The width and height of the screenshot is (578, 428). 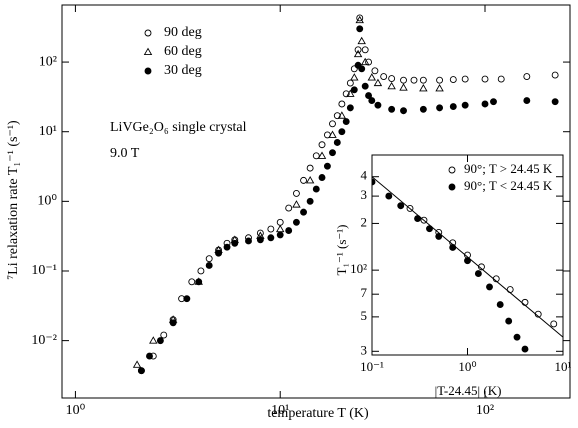 What do you see at coordinates (13, 200) in the screenshot?
I see `y-axis-label: ⁷Li relaxation rate T₁⁻¹ (s⁻¹)` at bounding box center [13, 200].